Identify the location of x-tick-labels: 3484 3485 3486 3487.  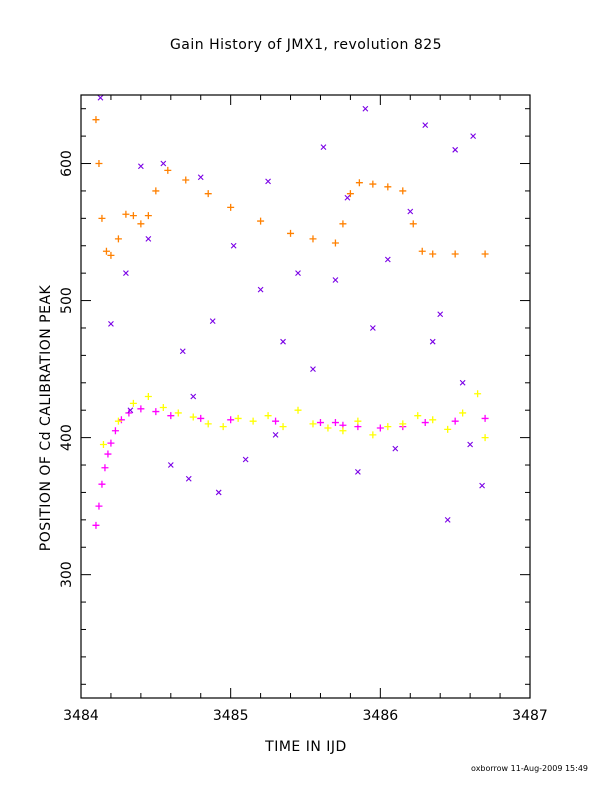
(305, 716).